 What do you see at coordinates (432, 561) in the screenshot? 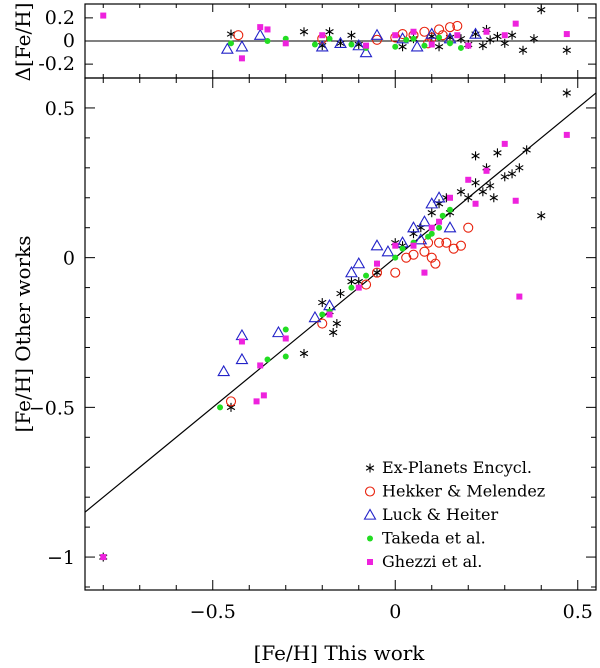
I see `legend-label-ghezzi-et-al: Ghezzi et al.` at bounding box center [432, 561].